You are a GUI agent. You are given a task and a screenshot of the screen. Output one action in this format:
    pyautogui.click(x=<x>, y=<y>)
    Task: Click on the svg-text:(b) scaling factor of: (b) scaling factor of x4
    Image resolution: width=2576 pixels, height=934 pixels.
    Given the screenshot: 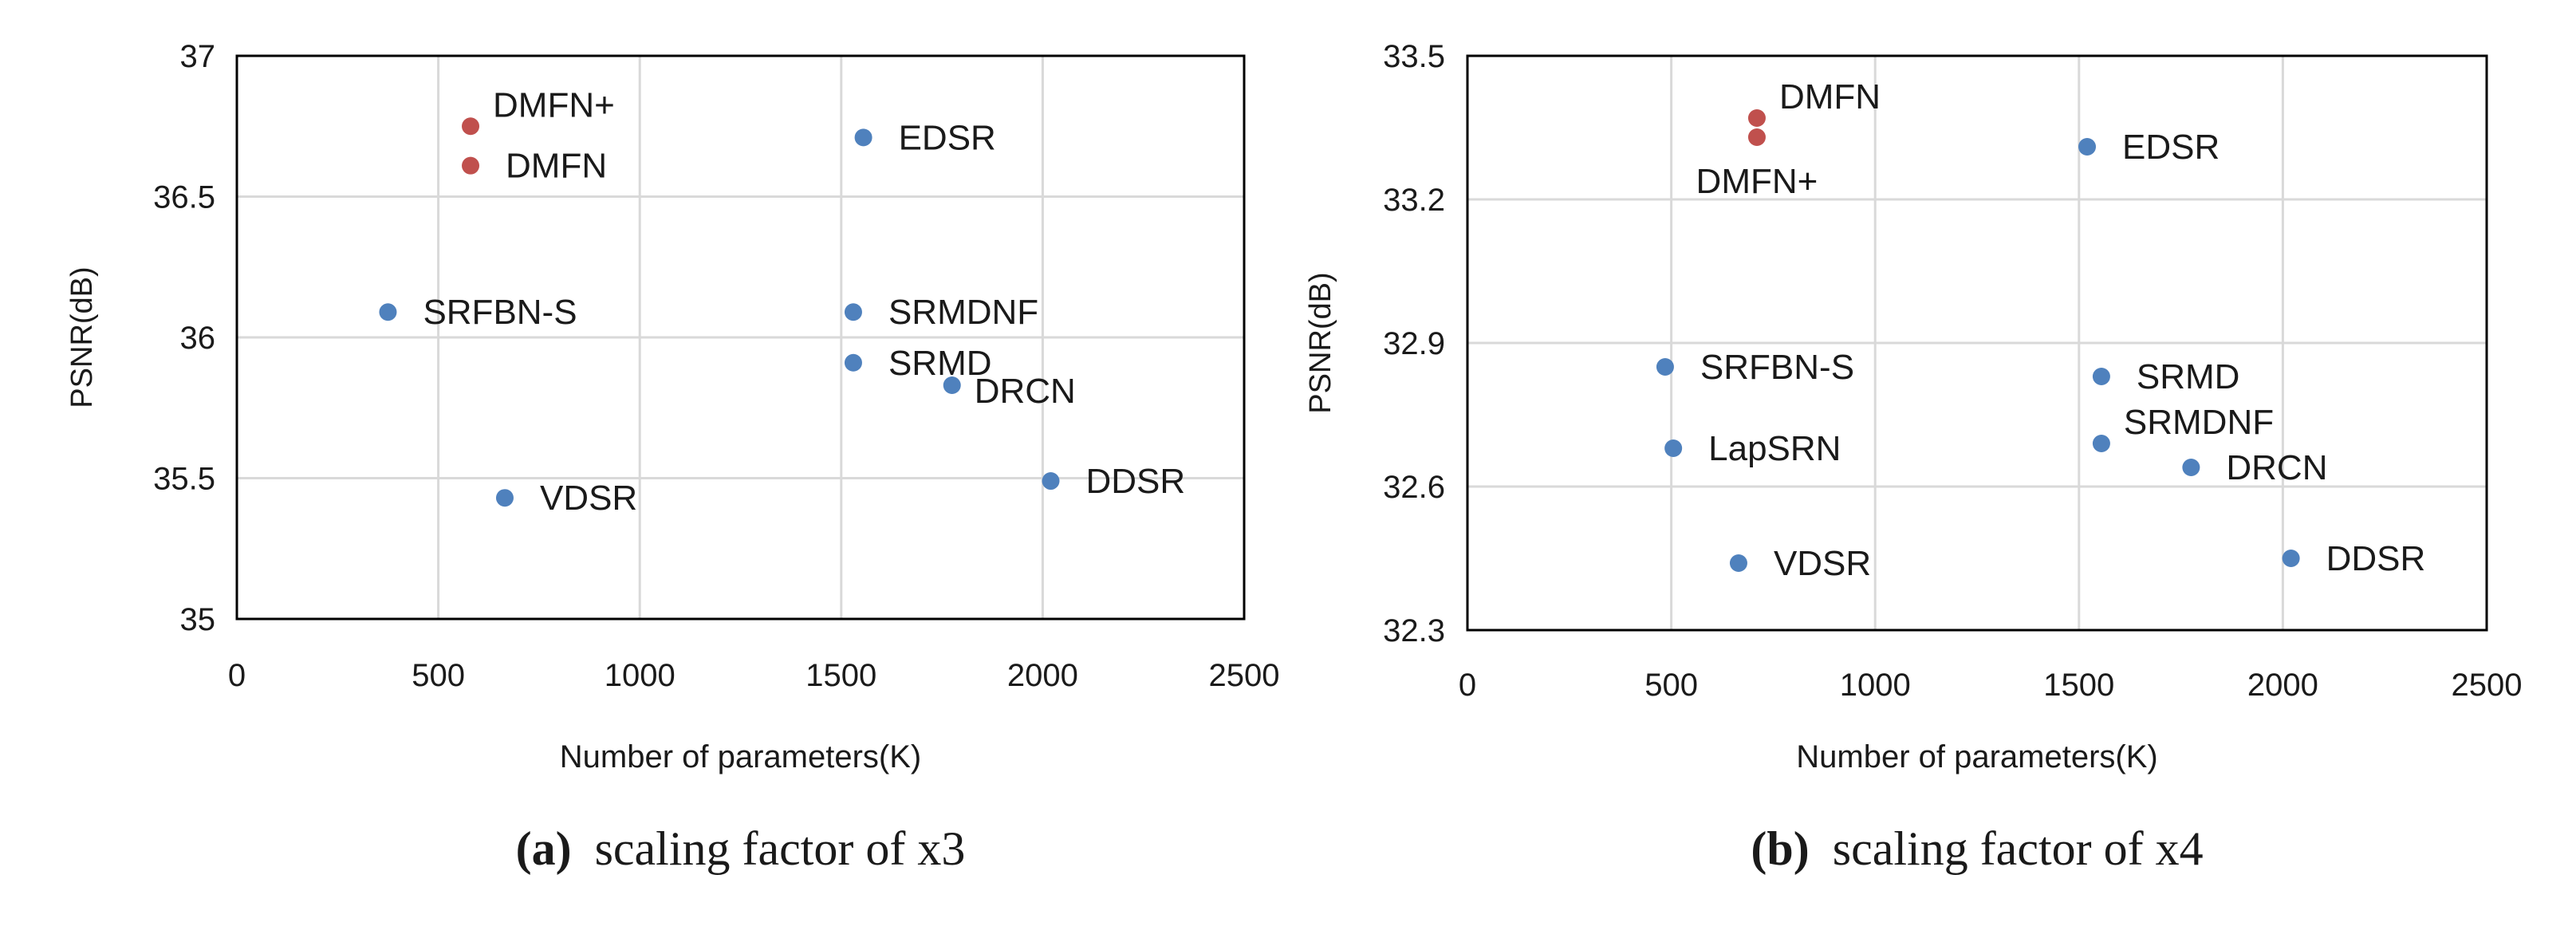 What is the action you would take?
    pyautogui.click(x=1977, y=848)
    